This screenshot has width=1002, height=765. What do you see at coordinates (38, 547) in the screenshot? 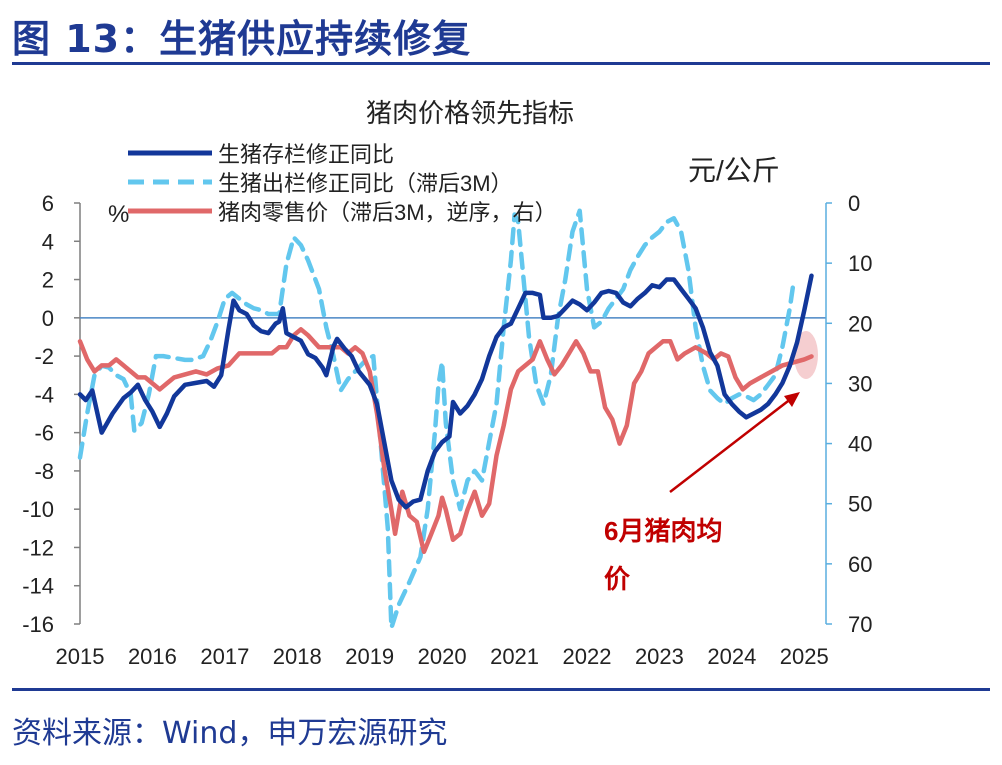
I see `left-tick-label: -12` at bounding box center [38, 547].